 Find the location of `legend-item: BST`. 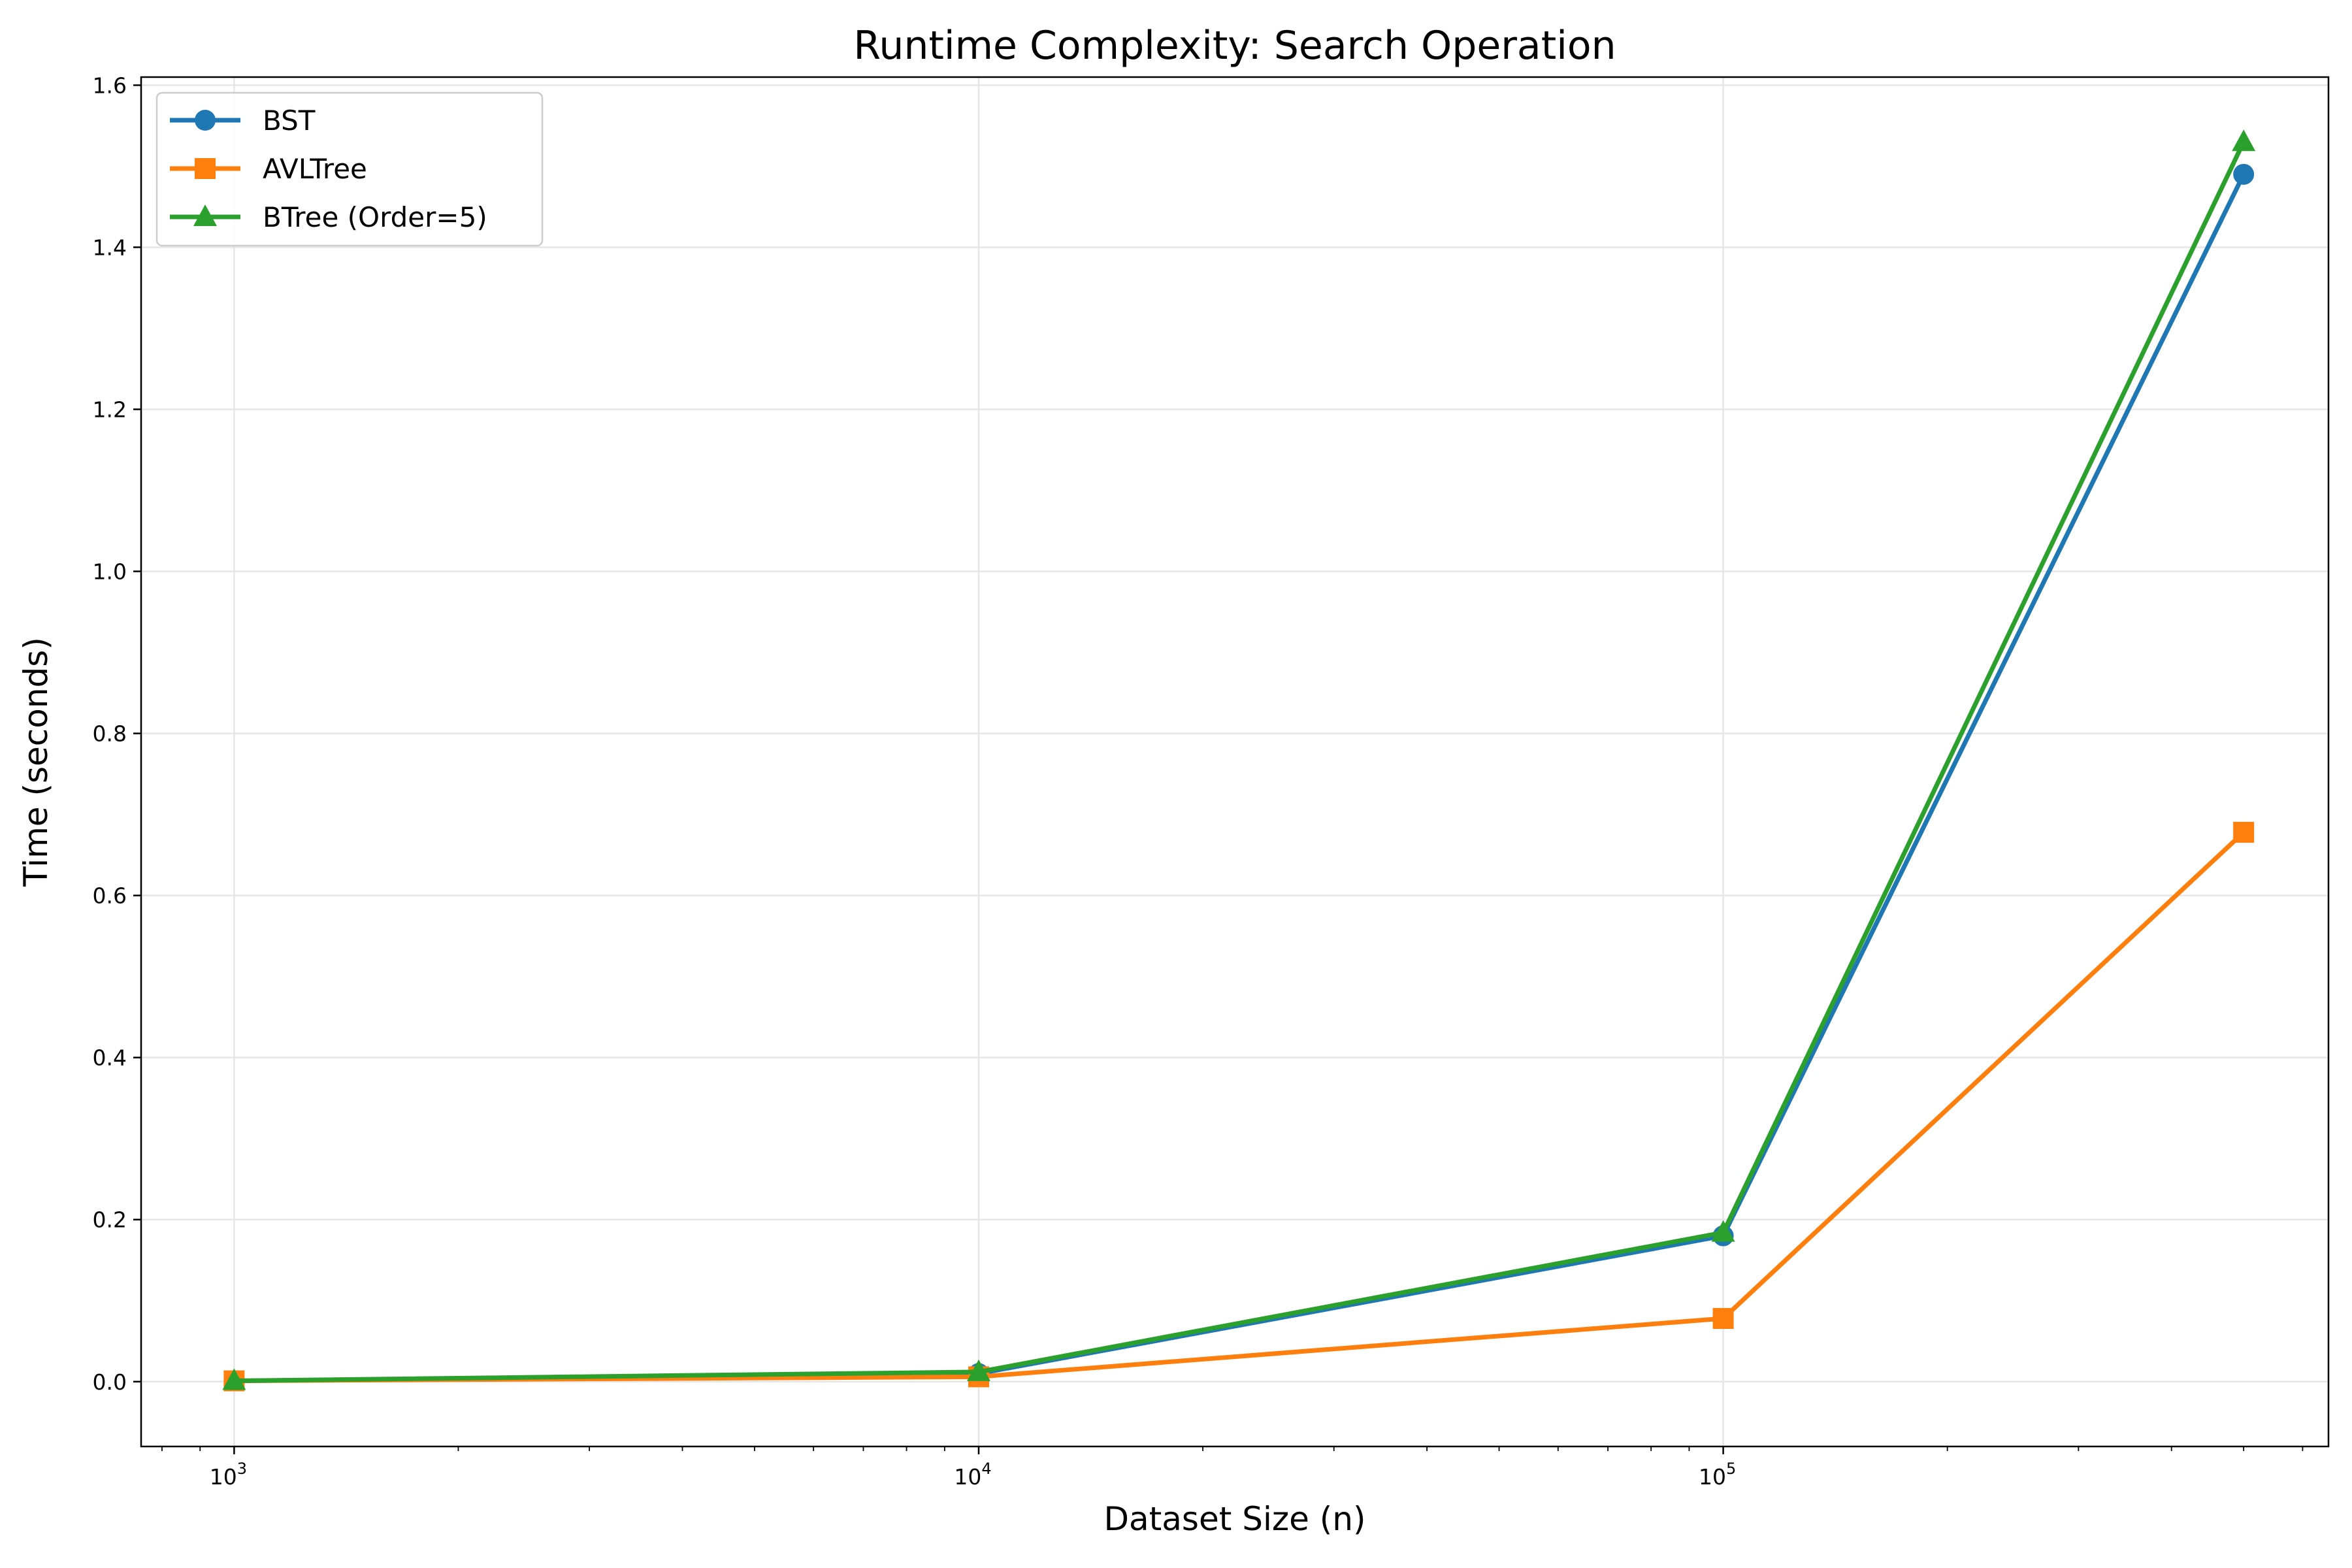

legend-item: BST is located at coordinates (243, 121).